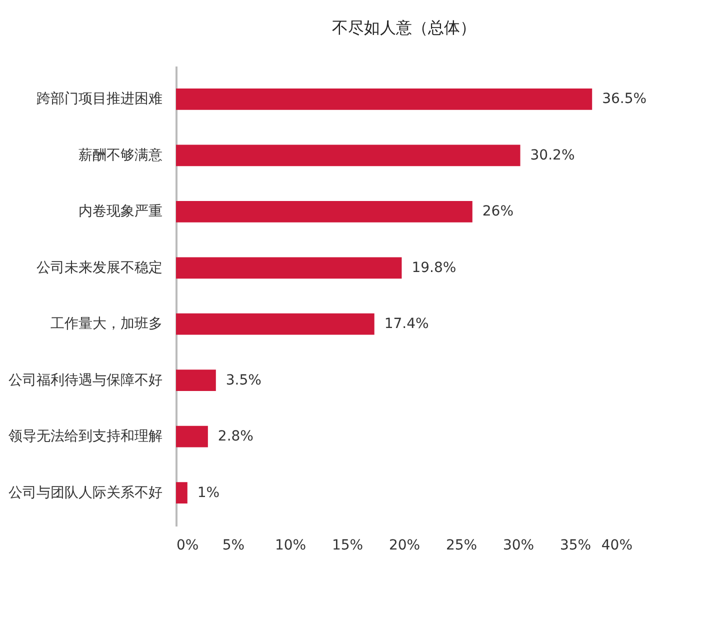 Image resolution: width=724 pixels, height=625 pixels. Describe the element at coordinates (85, 380) in the screenshot. I see `y-tick-label: 公司福利待遇与保障不好` at that location.